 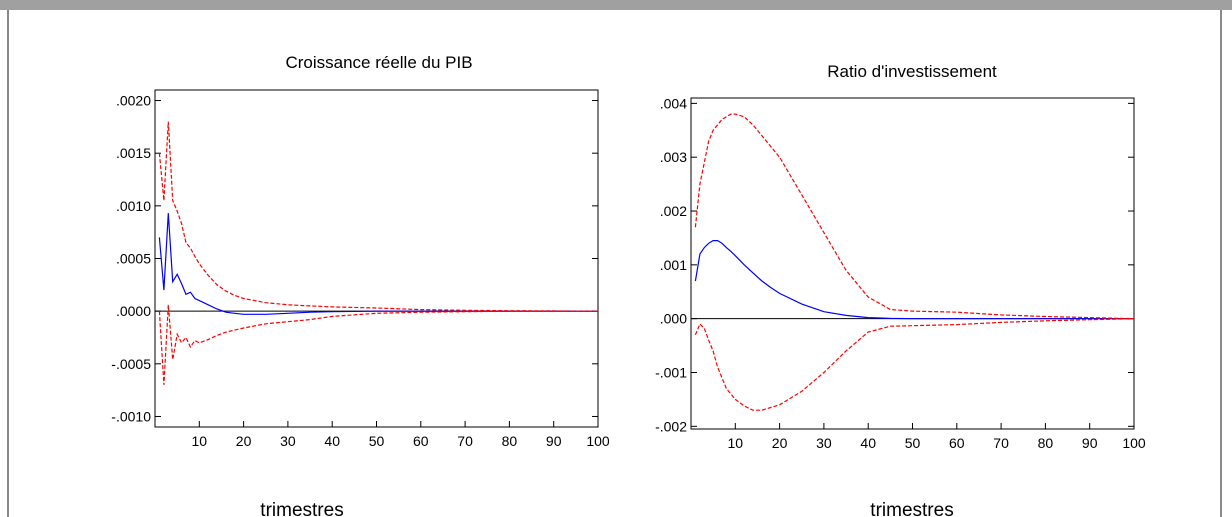 What do you see at coordinates (133, 206) in the screenshot?
I see `y-tick-label: .0010` at bounding box center [133, 206].